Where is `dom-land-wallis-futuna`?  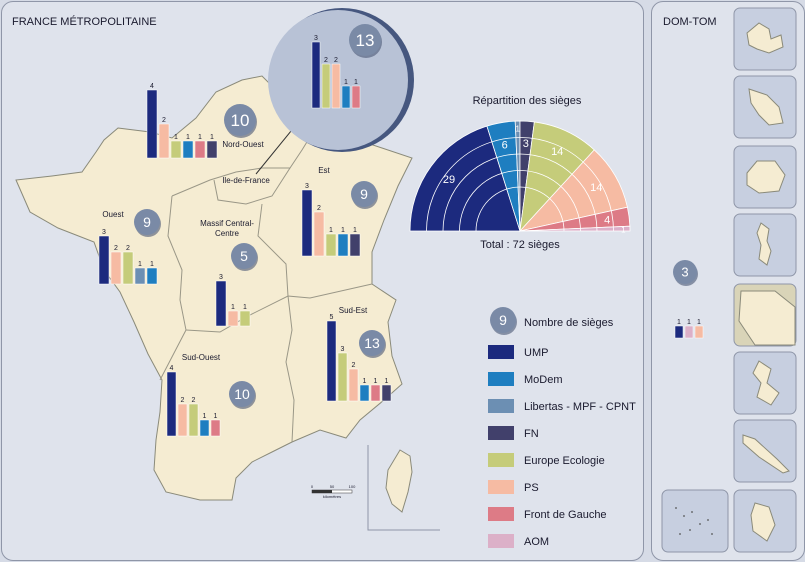 dom-land-wallis-futuna is located at coordinates (763, 522).